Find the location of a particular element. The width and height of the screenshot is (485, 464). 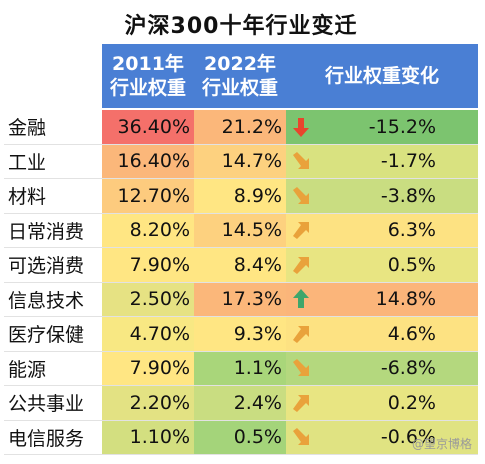

weight-2022: 14.5% is located at coordinates (240, 230).